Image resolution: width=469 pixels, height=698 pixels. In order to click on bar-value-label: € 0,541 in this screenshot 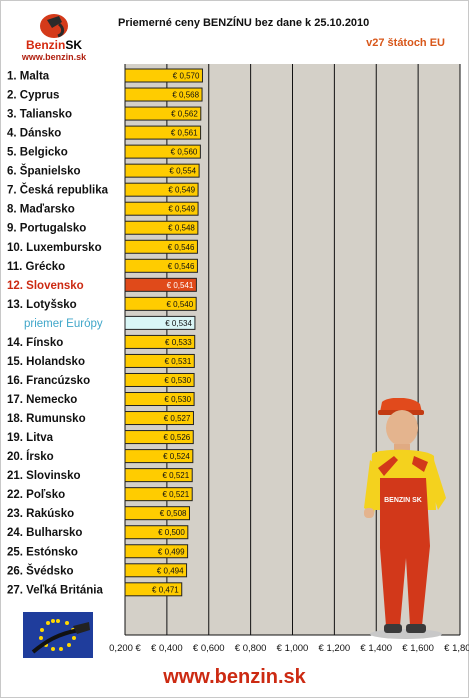, I will do `click(180, 285)`.